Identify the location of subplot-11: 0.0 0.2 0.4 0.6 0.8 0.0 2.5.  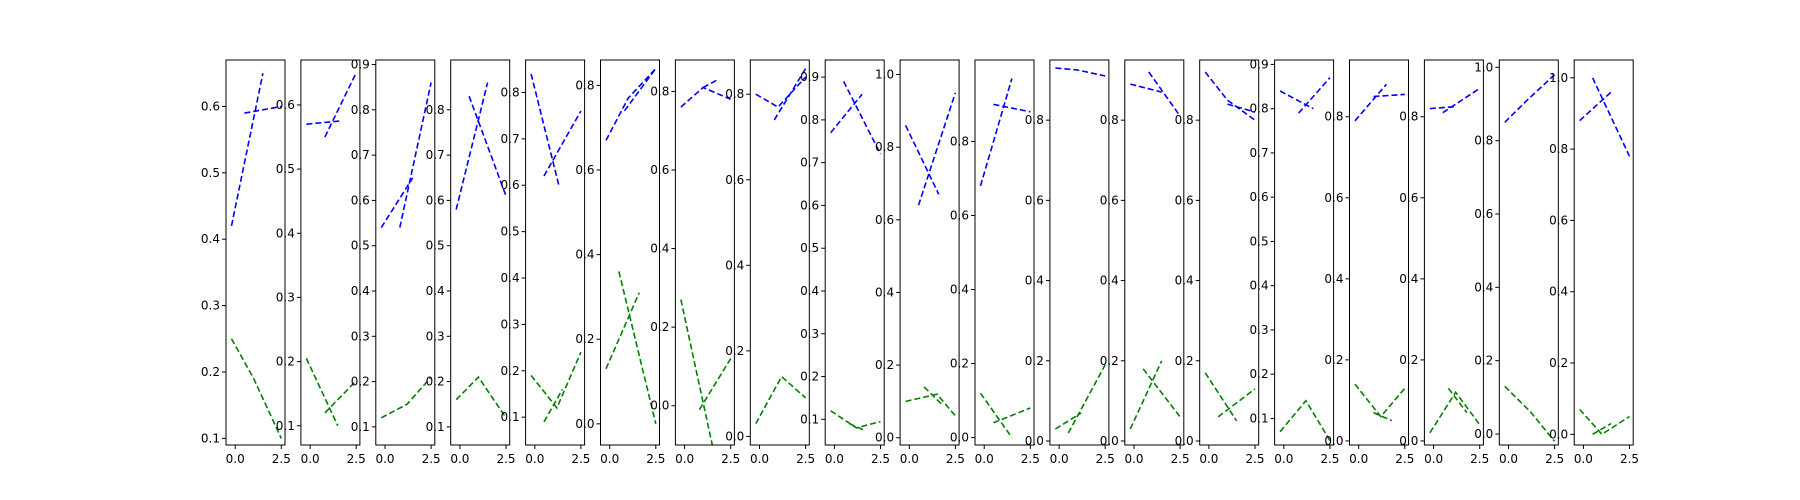
(995, 262).